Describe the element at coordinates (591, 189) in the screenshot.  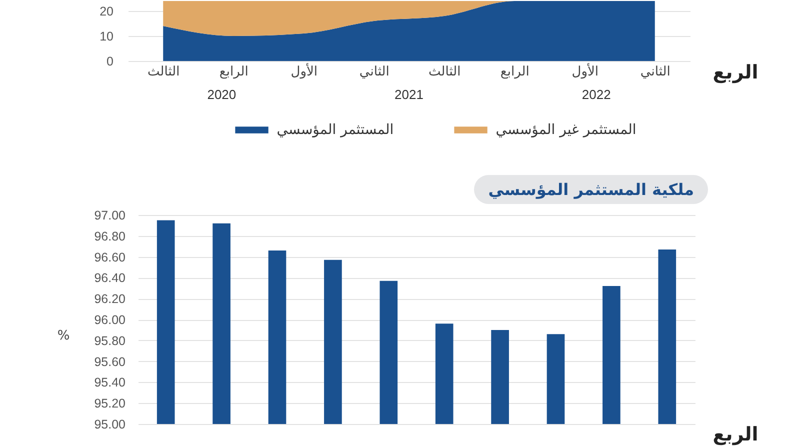
I see `chart-title: ملكية المستثمر المؤسسي` at that location.